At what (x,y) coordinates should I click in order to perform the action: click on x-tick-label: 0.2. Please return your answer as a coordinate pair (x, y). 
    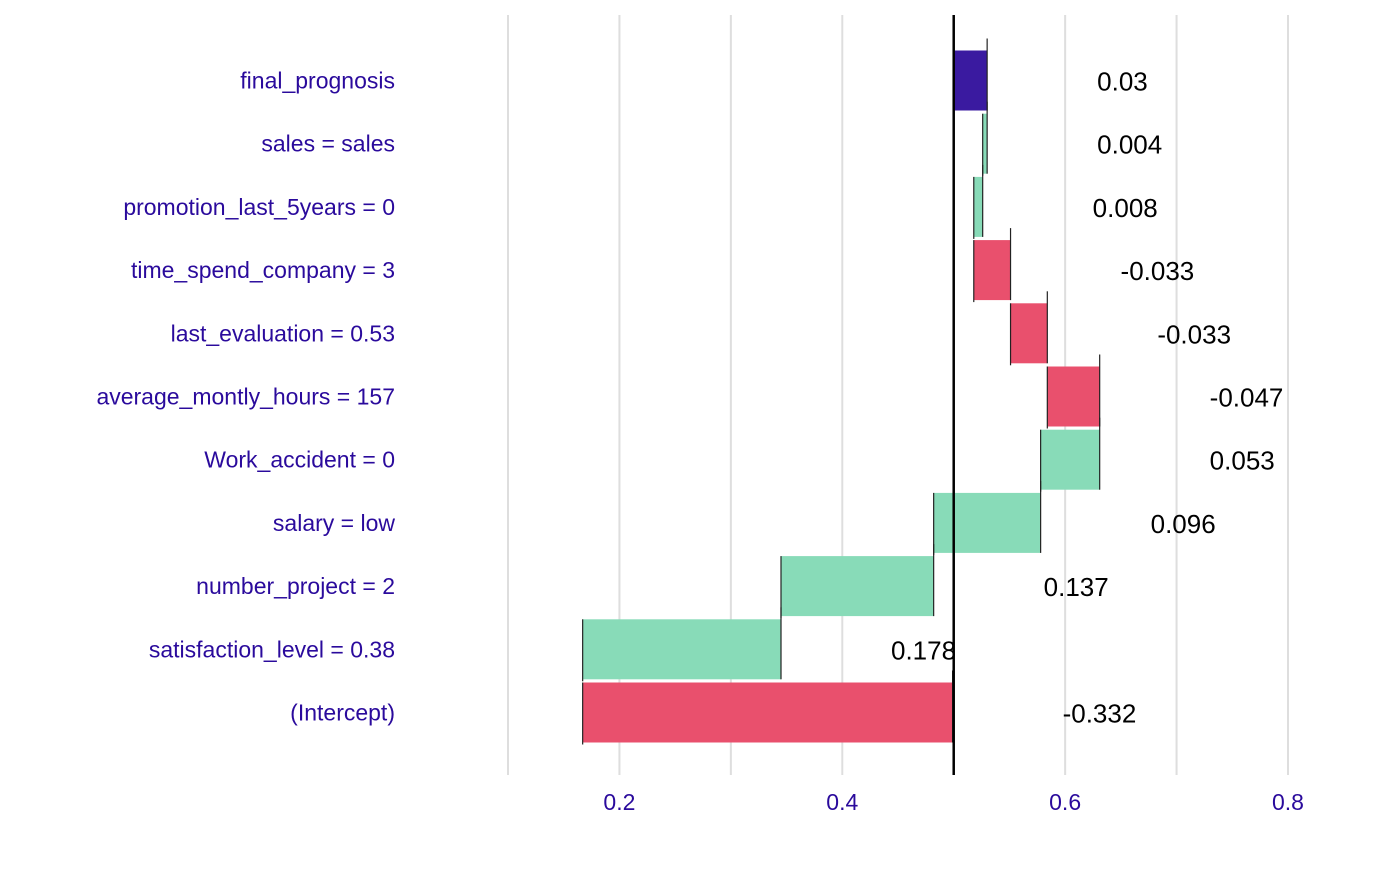
    Looking at the image, I should click on (619, 802).